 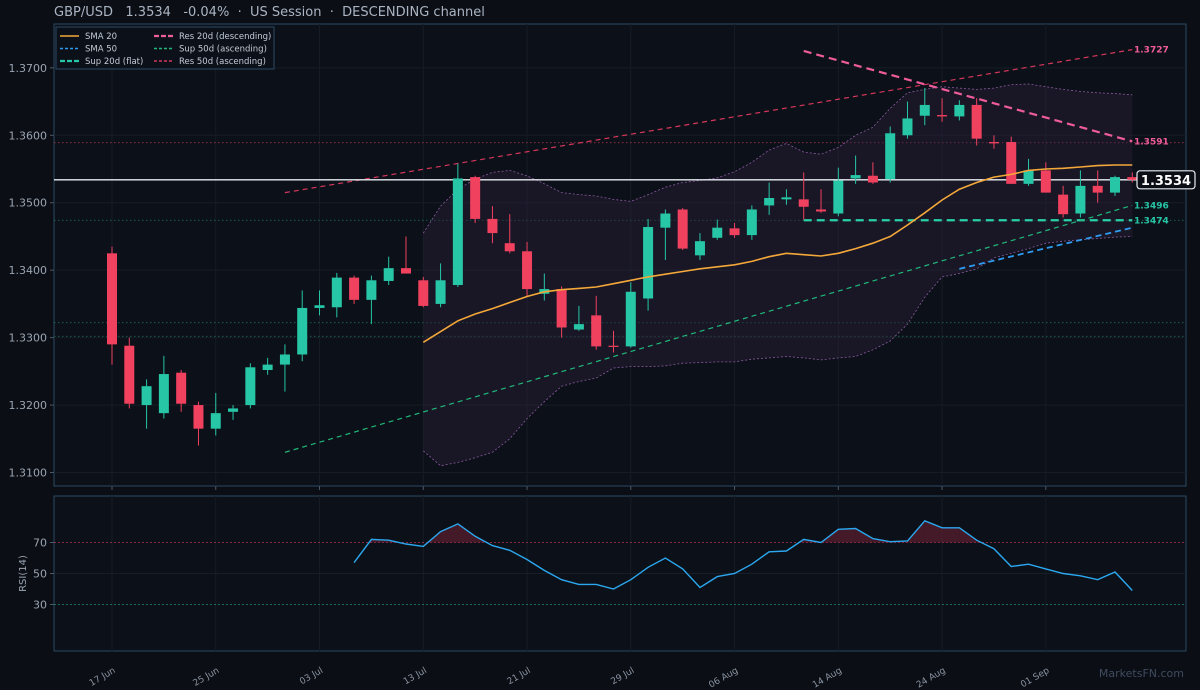 What do you see at coordinates (968, 96) in the screenshot?
I see `trend-line` at bounding box center [968, 96].